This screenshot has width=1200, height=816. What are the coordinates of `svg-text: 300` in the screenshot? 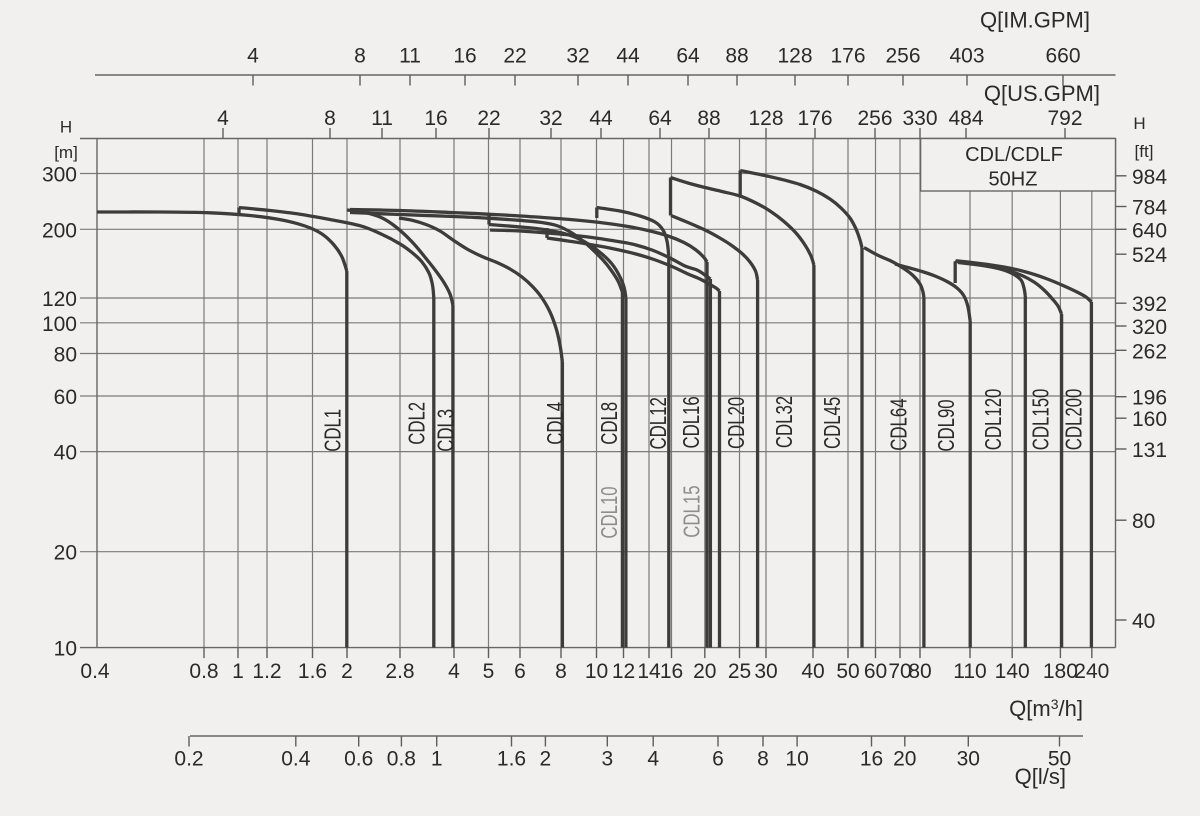 It's located at (59, 175).